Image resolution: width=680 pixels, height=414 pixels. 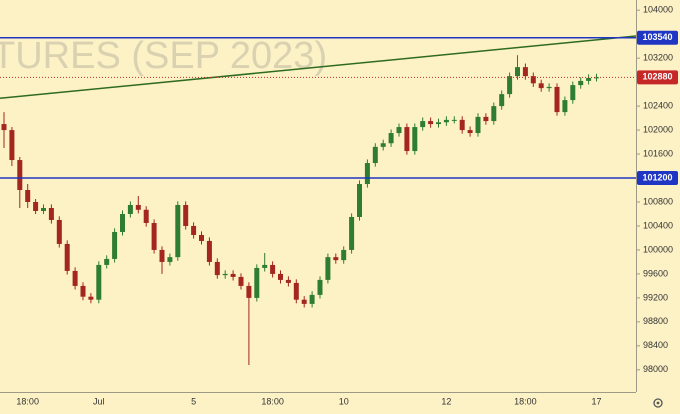 What do you see at coordinates (658, 153) in the screenshot?
I see `y-tick-label: 101600` at bounding box center [658, 153].